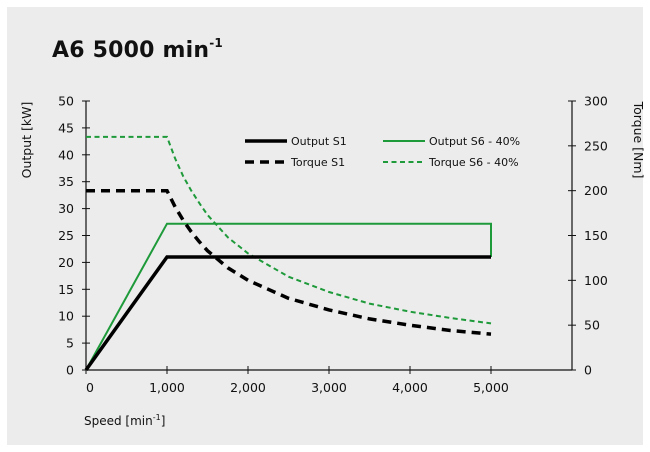  I want to click on y-right-tick-label: 100, so click(596, 280).